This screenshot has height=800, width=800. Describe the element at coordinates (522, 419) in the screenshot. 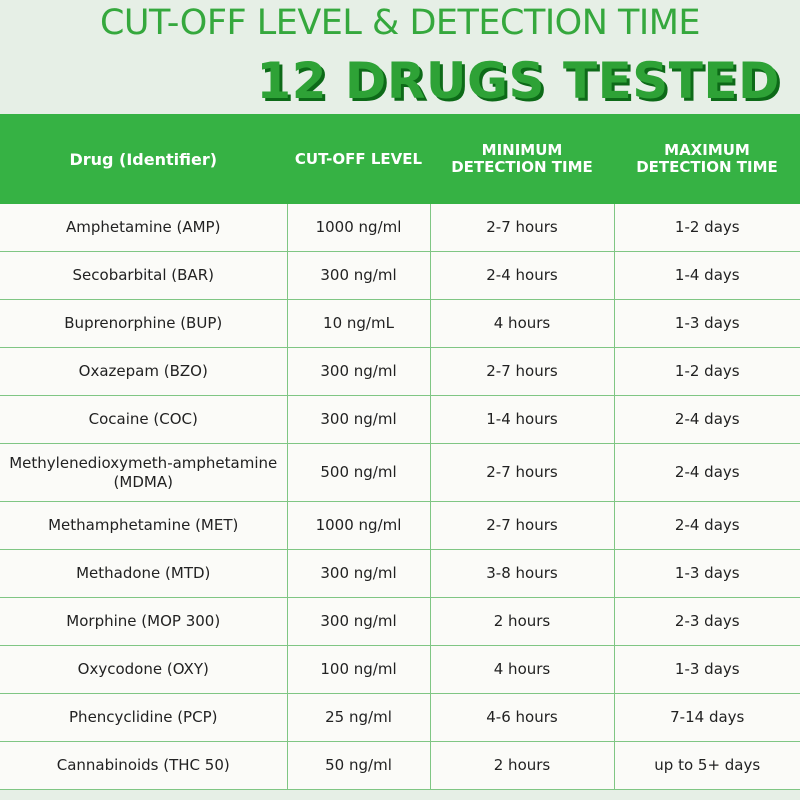

I see `min-detection-cell: 1-4 hours` at that location.